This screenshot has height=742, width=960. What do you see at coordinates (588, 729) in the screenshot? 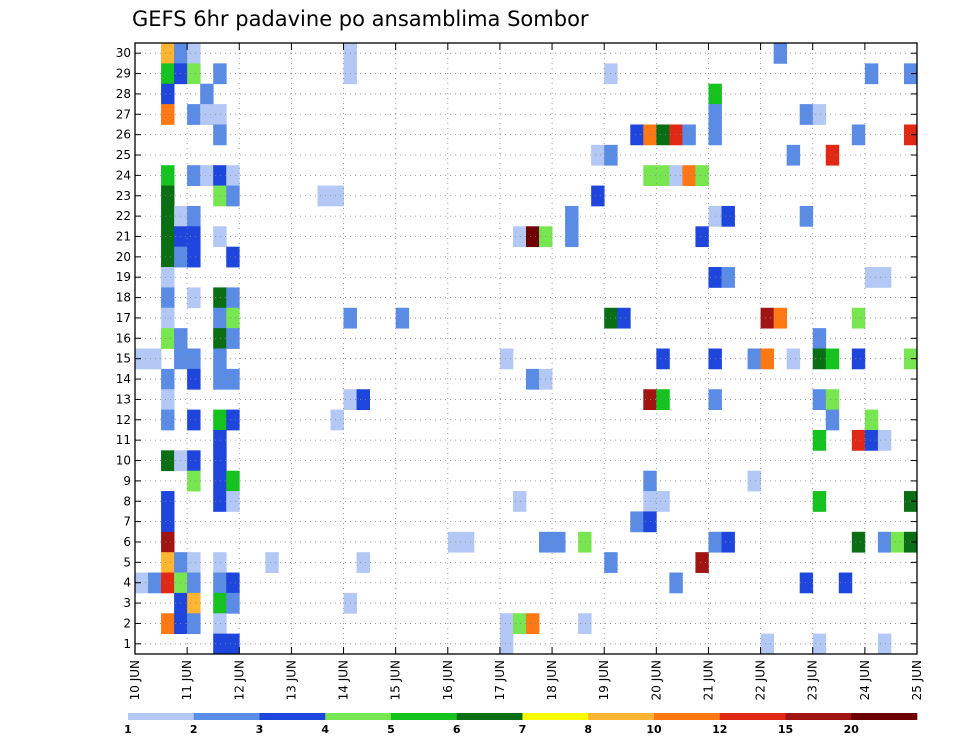
I see `colorbar-label: 8` at bounding box center [588, 729].